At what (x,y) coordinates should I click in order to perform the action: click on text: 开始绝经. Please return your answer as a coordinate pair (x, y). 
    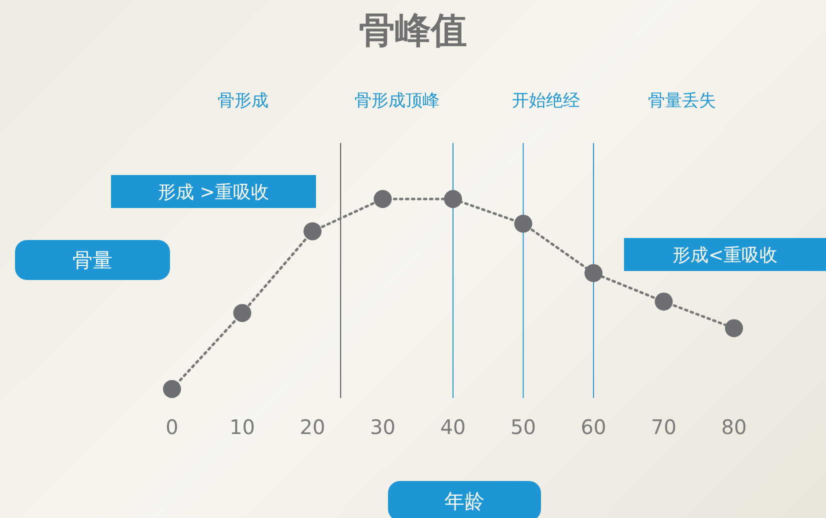
    Looking at the image, I should click on (546, 101).